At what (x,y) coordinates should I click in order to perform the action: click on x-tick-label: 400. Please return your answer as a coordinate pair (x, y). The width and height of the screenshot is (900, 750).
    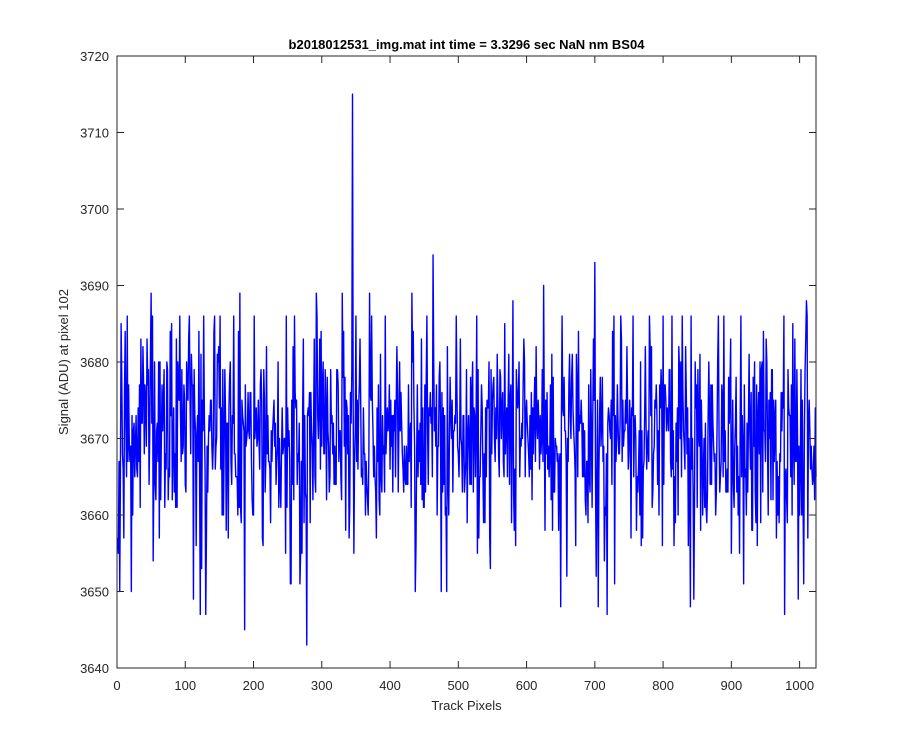
    Looking at the image, I should click on (390, 685).